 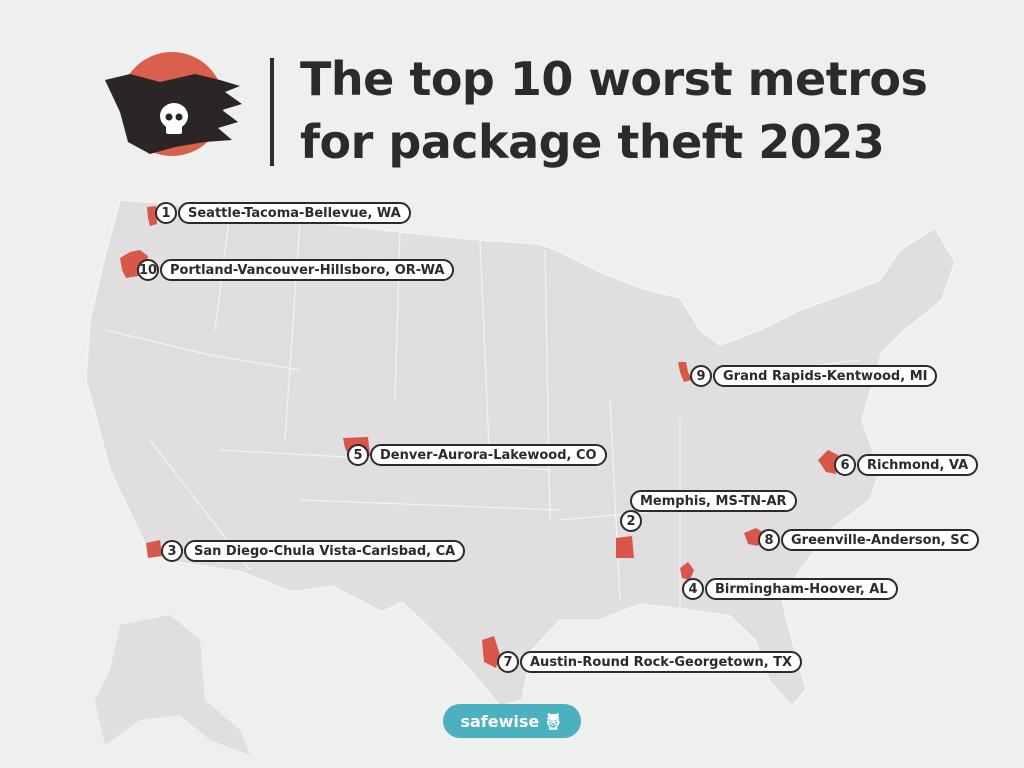 I want to click on metro-label: Denver-Aurora-Lakewood, CO, so click(x=488, y=455).